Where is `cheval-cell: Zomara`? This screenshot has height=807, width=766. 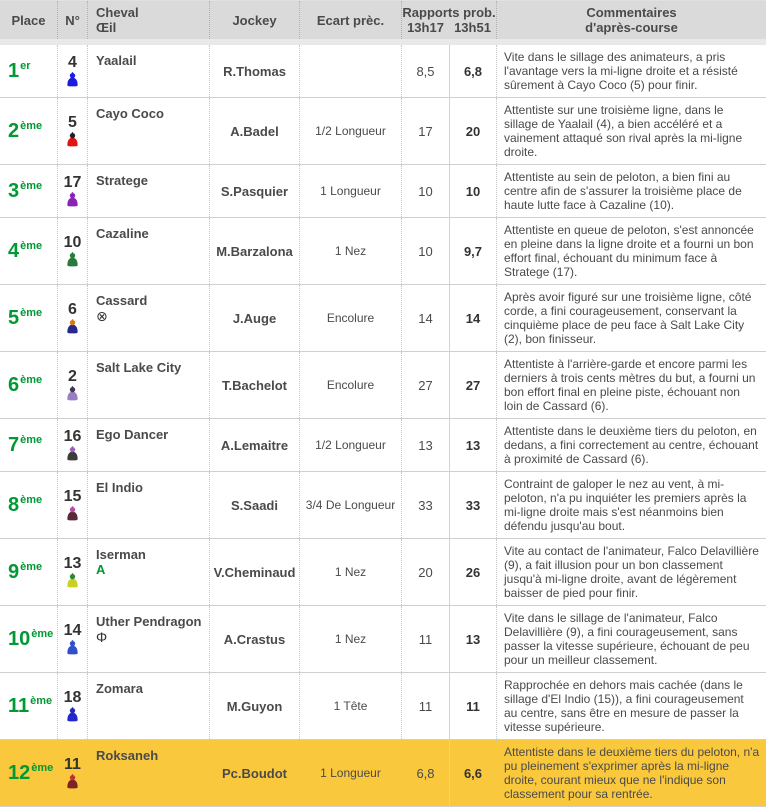
cheval-cell: Zomara is located at coordinates (149, 706).